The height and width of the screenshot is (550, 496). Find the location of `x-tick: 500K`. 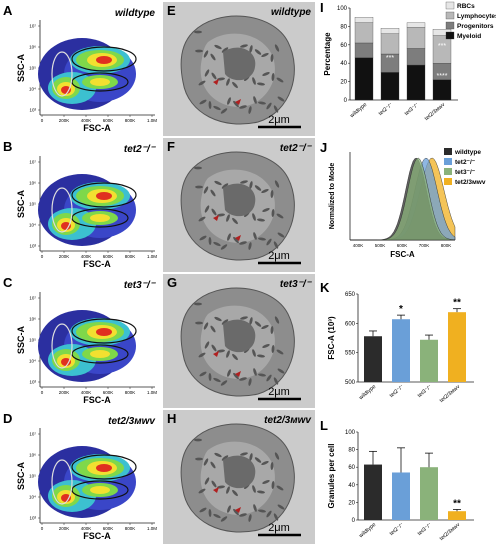

x-tick: 500K is located at coordinates (380, 245).